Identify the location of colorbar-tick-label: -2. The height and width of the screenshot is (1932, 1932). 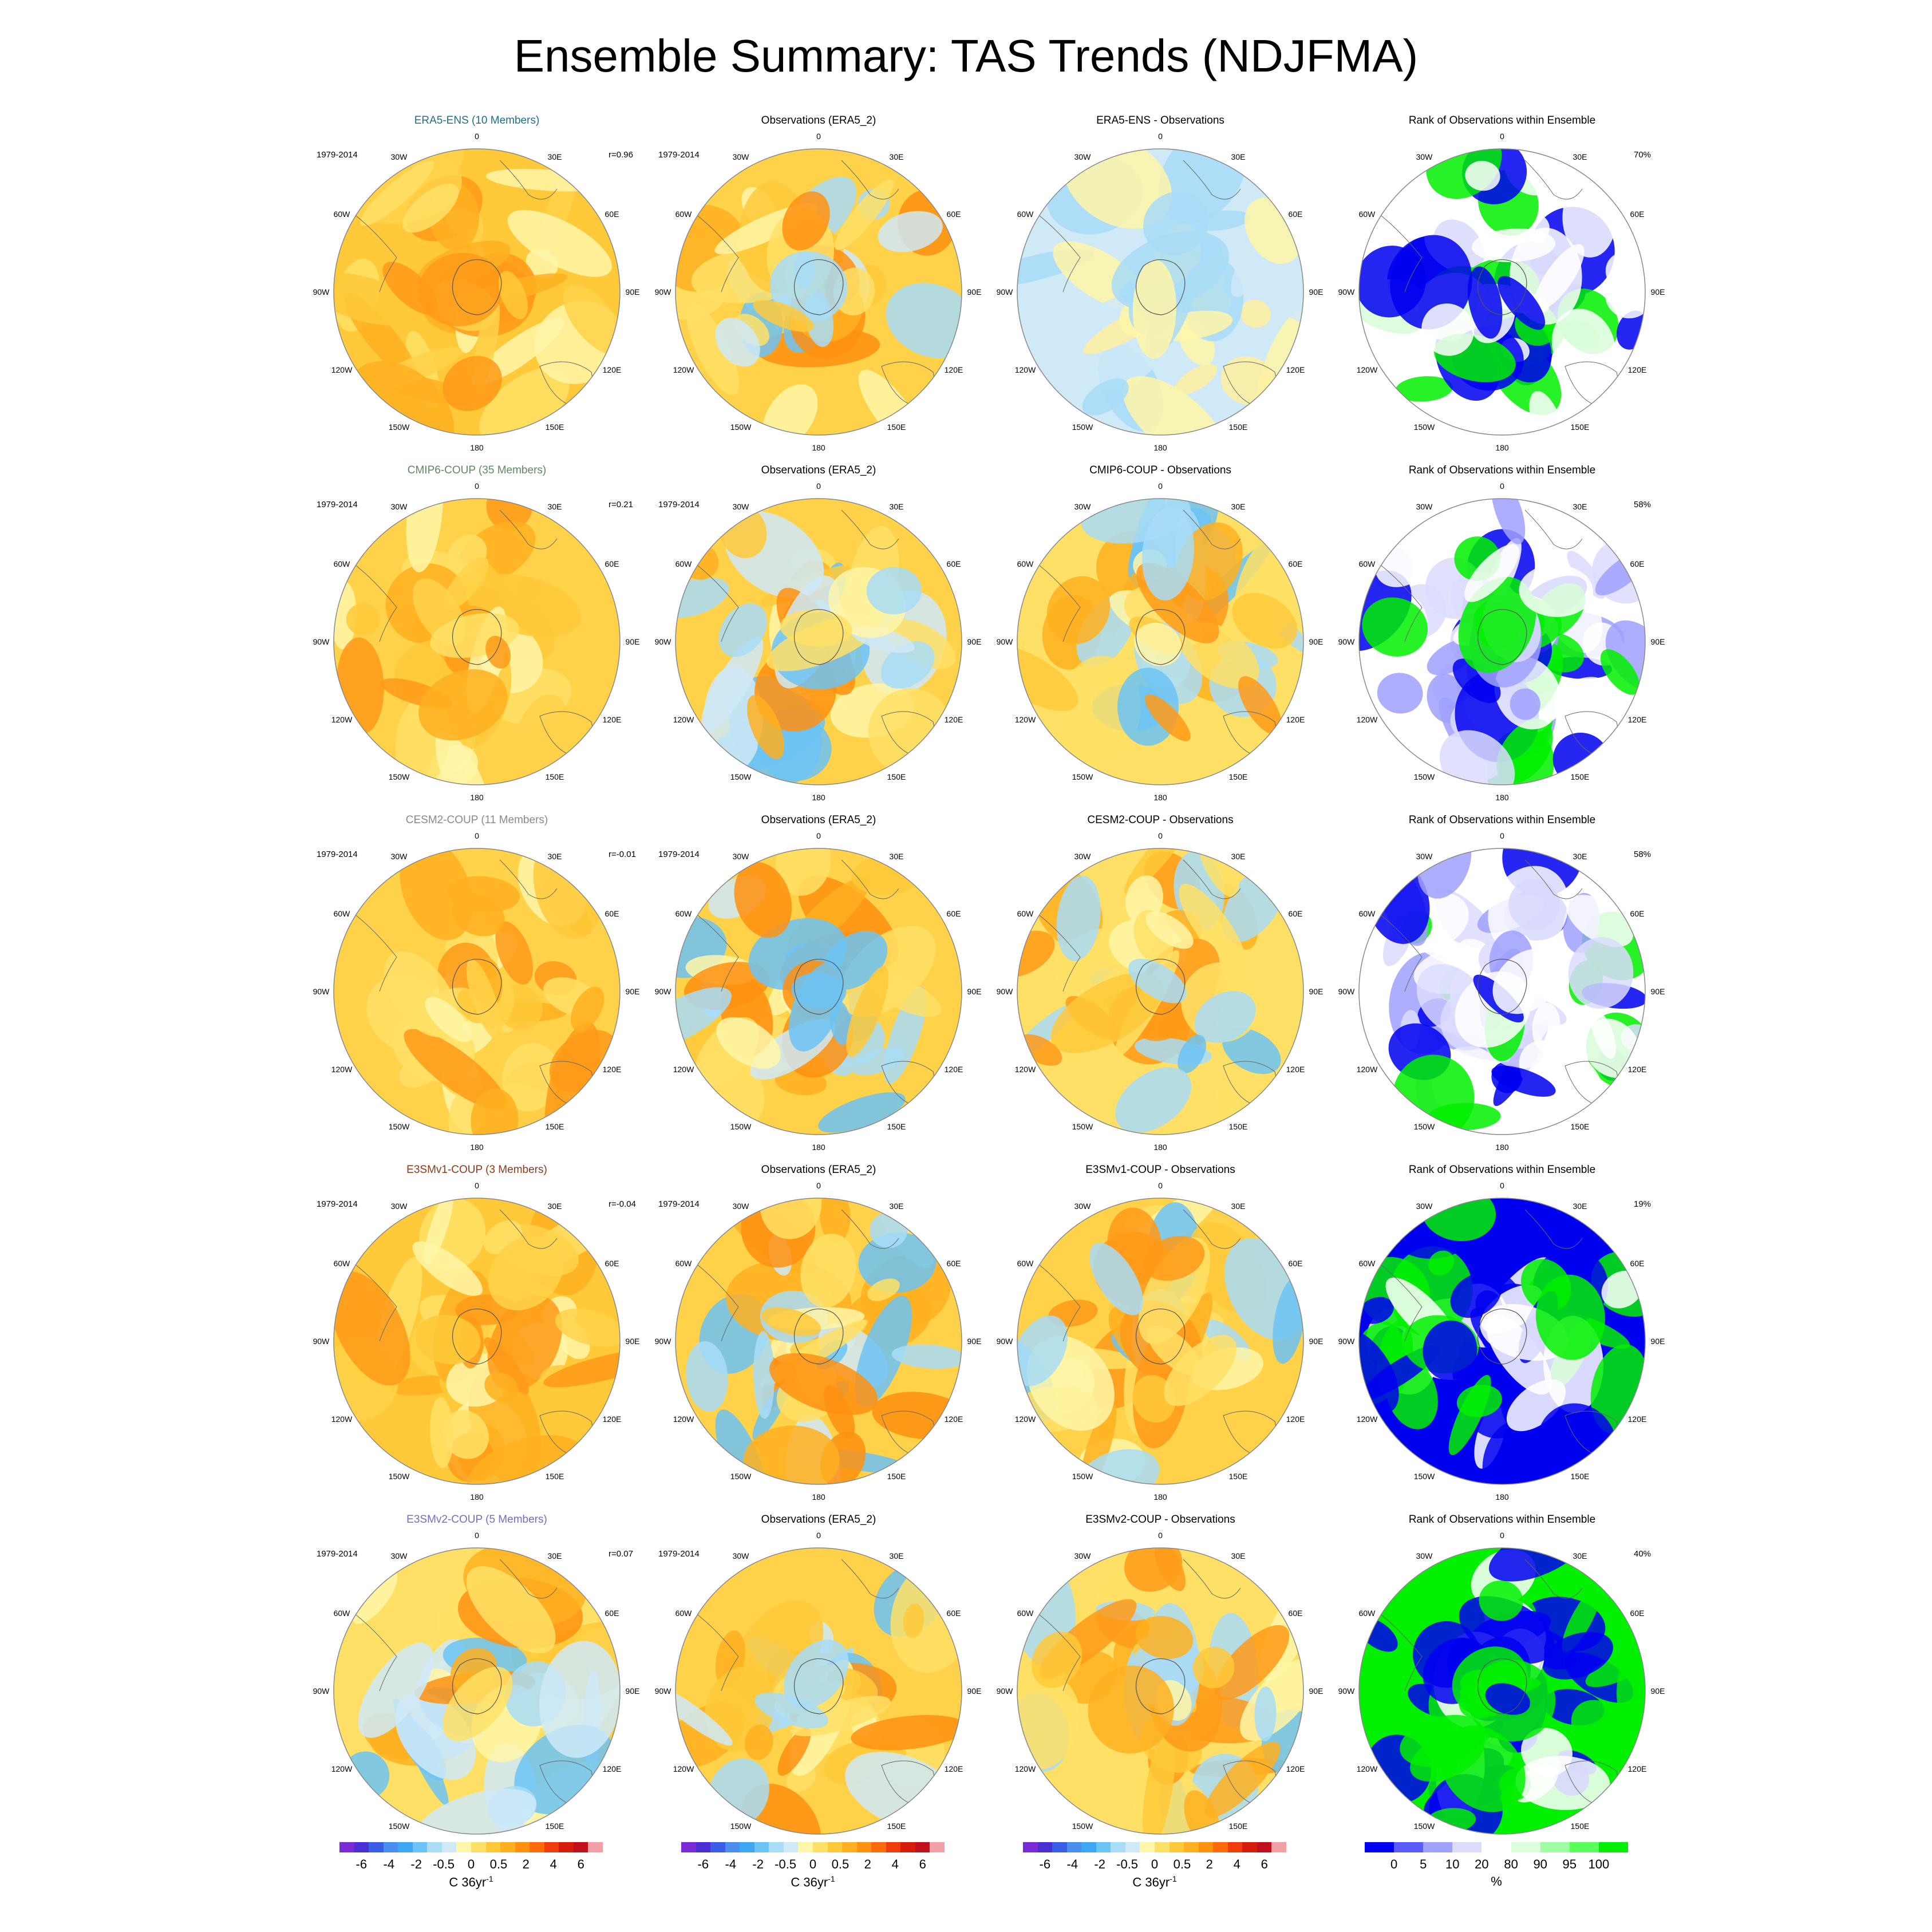
(416, 1864).